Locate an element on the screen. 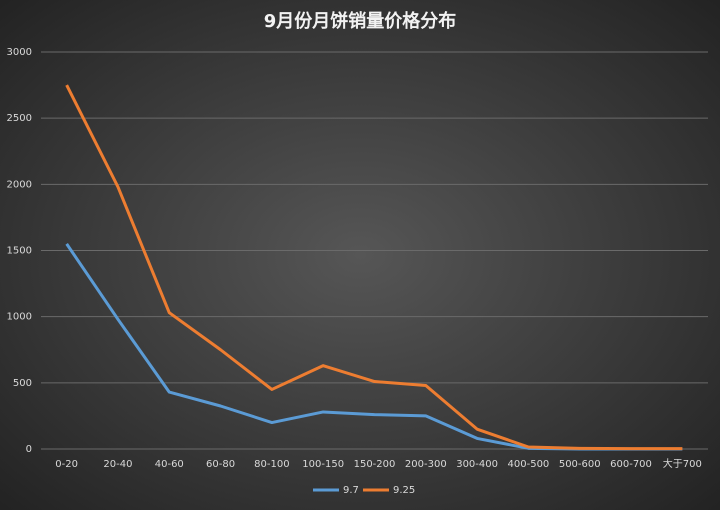 Image resolution: width=720 pixels, height=510 pixels. x-tick-label: 大于700 is located at coordinates (682, 463).